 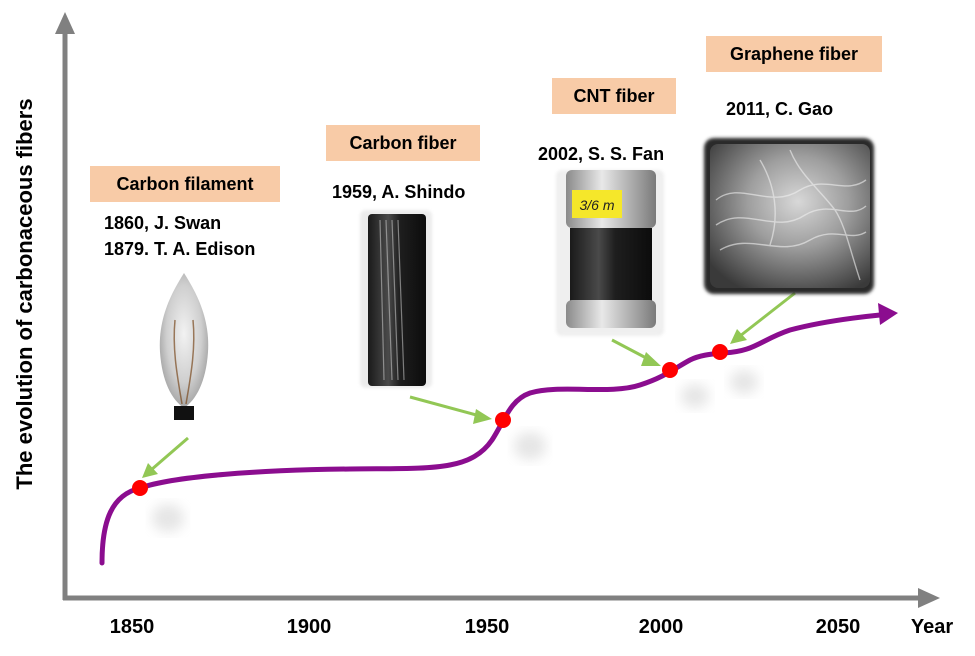 What do you see at coordinates (610, 253) in the screenshot?
I see `cnt-fiber-spool-icon: 3/6 m` at bounding box center [610, 253].